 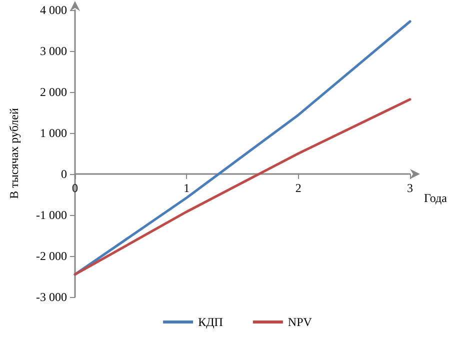 What do you see at coordinates (51, 297) in the screenshot?
I see `y-tick-label: -3 000` at bounding box center [51, 297].